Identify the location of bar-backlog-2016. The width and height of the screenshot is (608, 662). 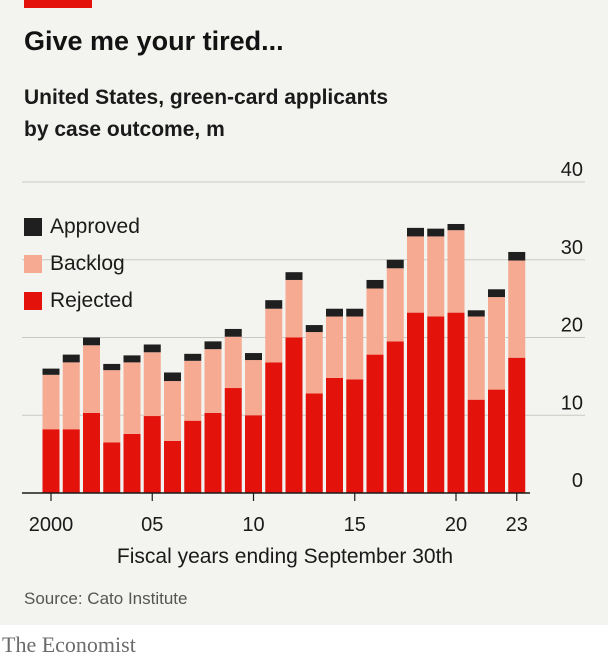
(375, 321).